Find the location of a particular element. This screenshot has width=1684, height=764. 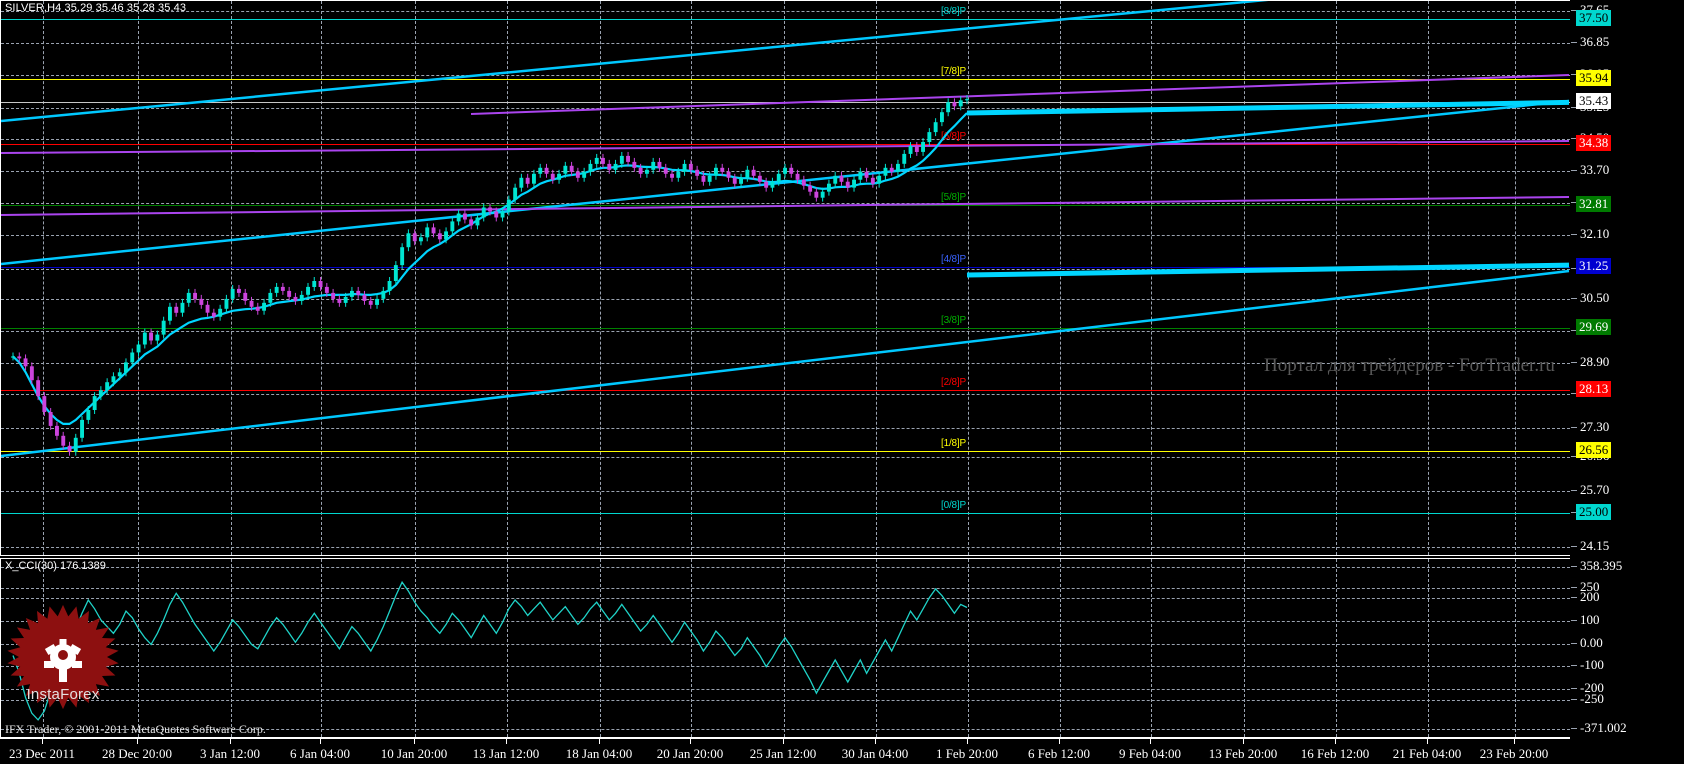

time-axis-label: 28 Dec 20:00 is located at coordinates (137, 753).